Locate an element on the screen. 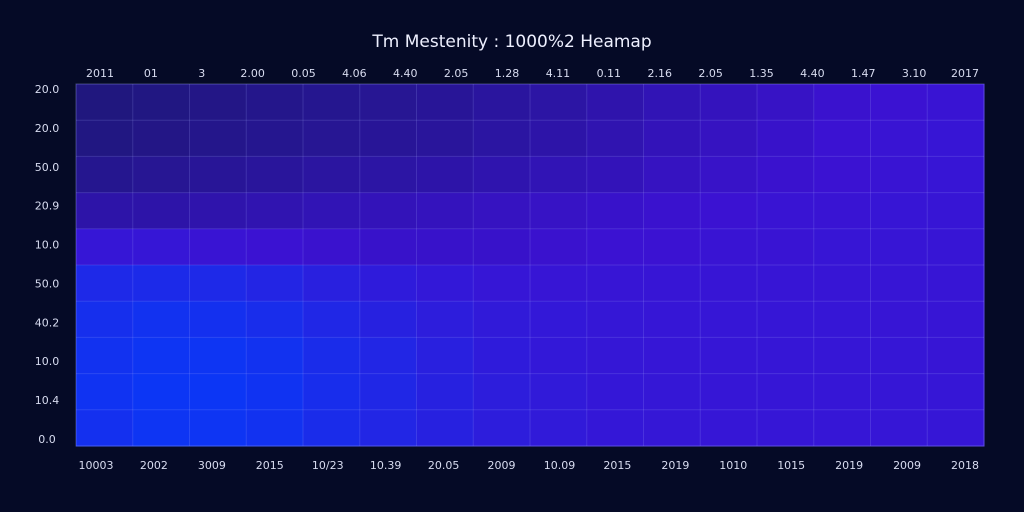 This screenshot has height=512, width=1024. top-tick-label: 2017 is located at coordinates (965, 73).